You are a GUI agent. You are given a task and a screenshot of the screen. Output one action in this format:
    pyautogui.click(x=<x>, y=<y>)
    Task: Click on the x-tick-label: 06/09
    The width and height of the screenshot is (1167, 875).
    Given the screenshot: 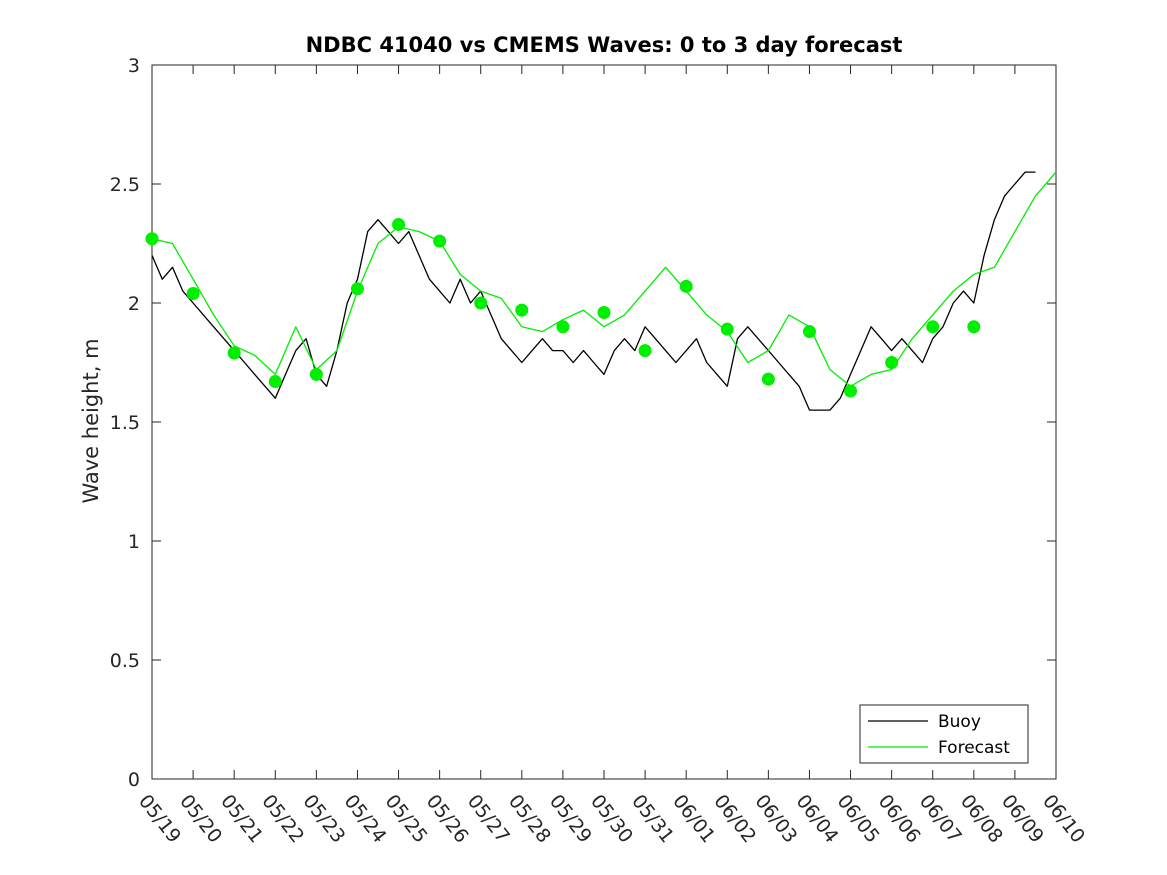 What is the action you would take?
    pyautogui.click(x=1022, y=819)
    